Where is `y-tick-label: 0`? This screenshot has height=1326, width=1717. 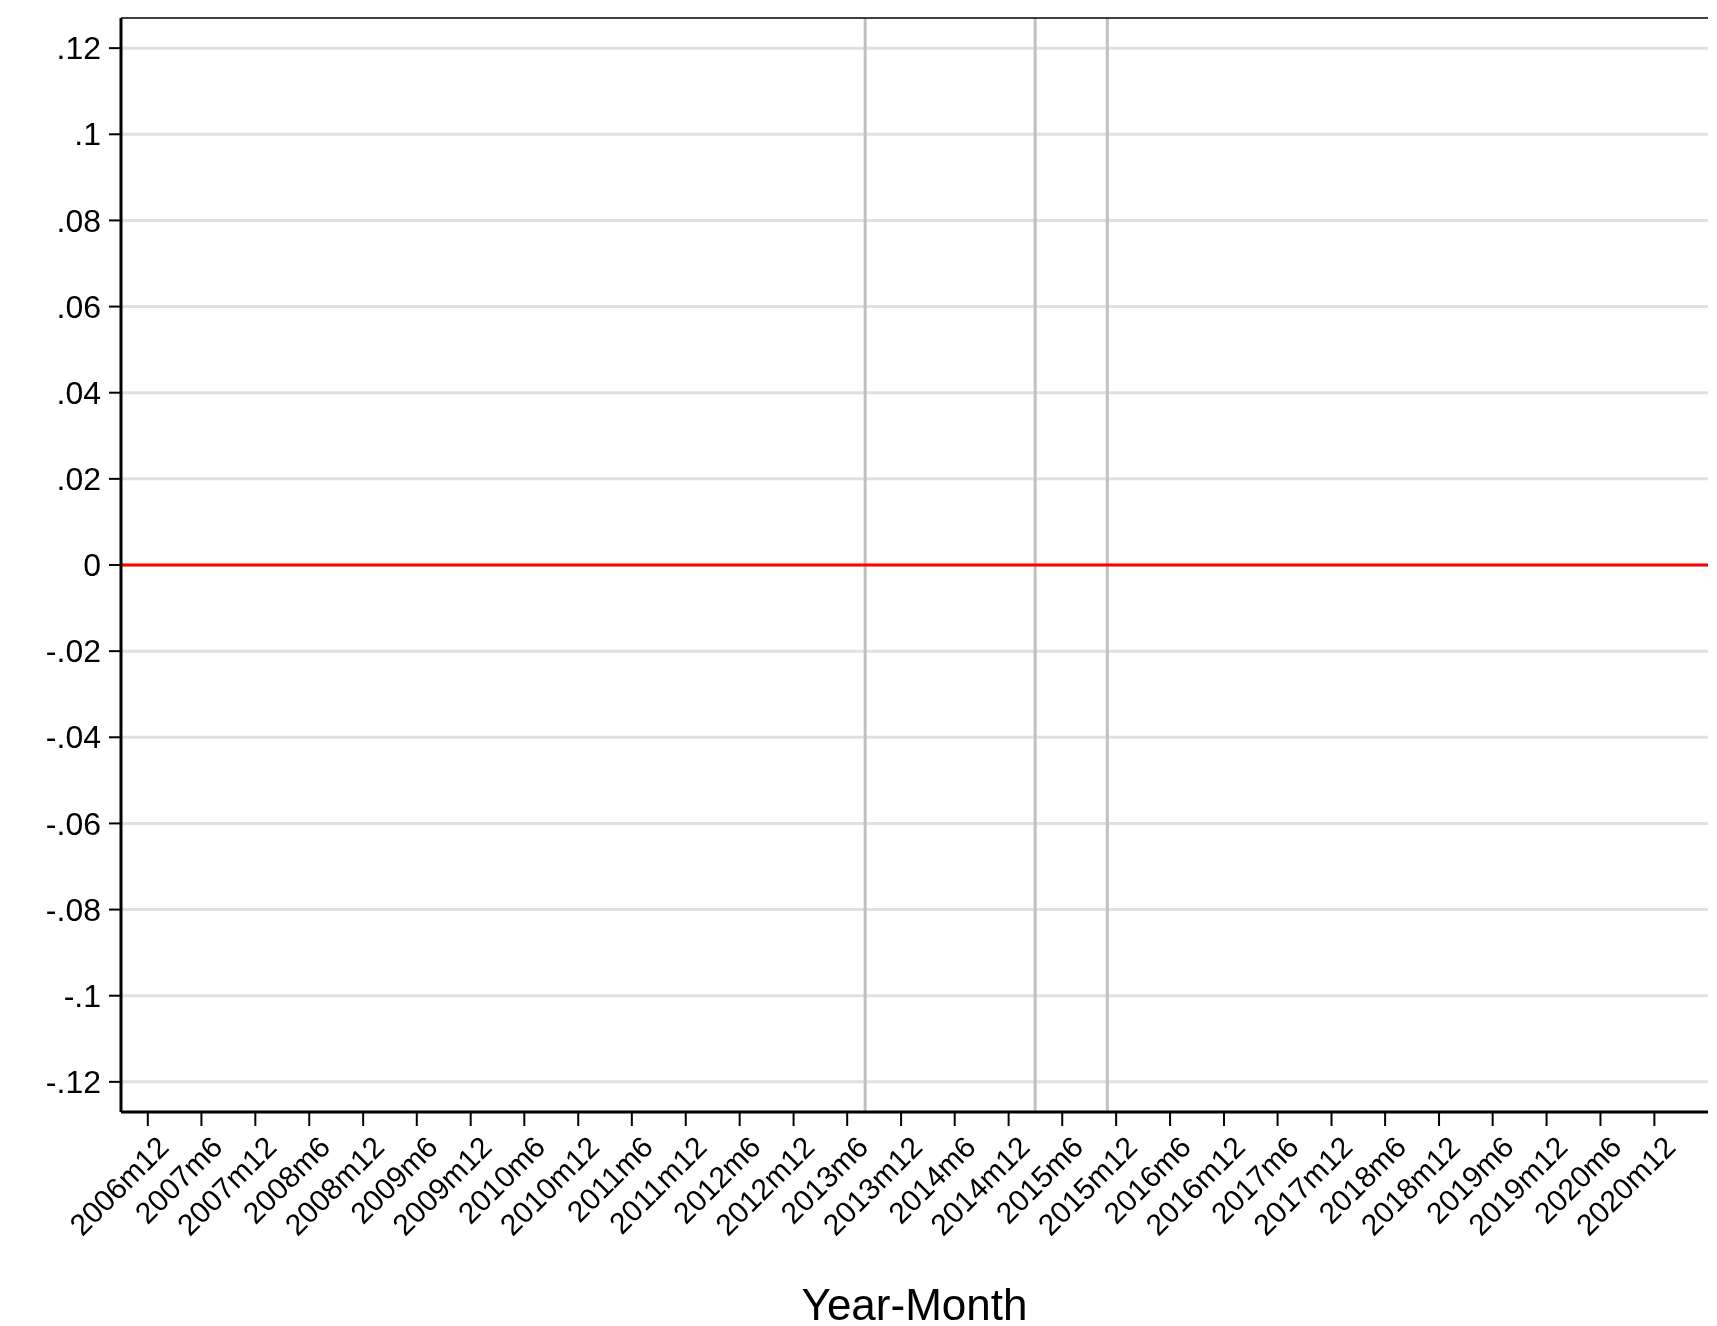
y-tick-label: 0 is located at coordinates (92, 565).